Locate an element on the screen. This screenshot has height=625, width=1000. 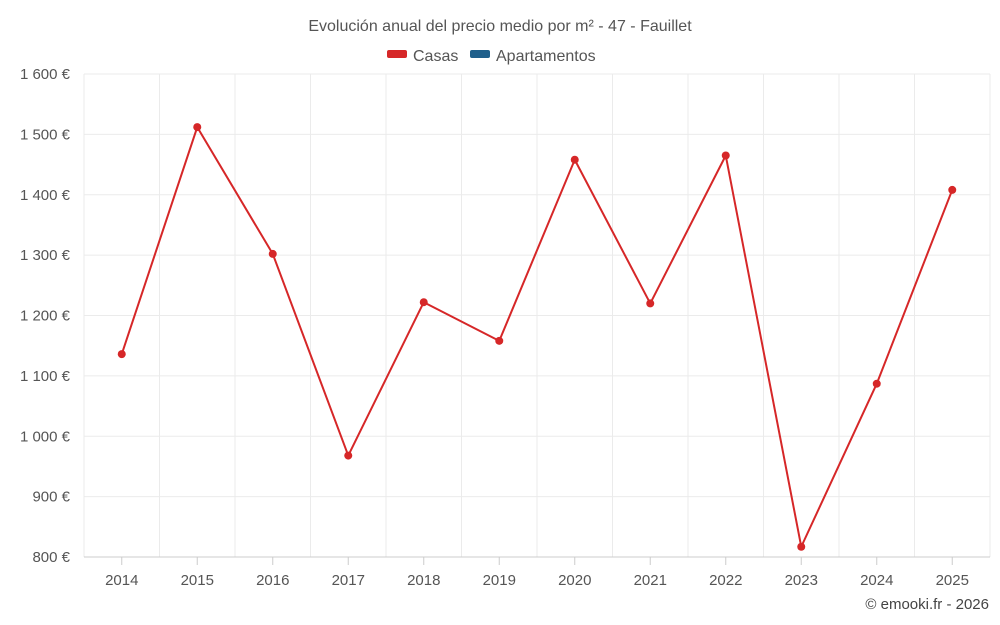
data-point-casas-2023 is located at coordinates (801, 546).